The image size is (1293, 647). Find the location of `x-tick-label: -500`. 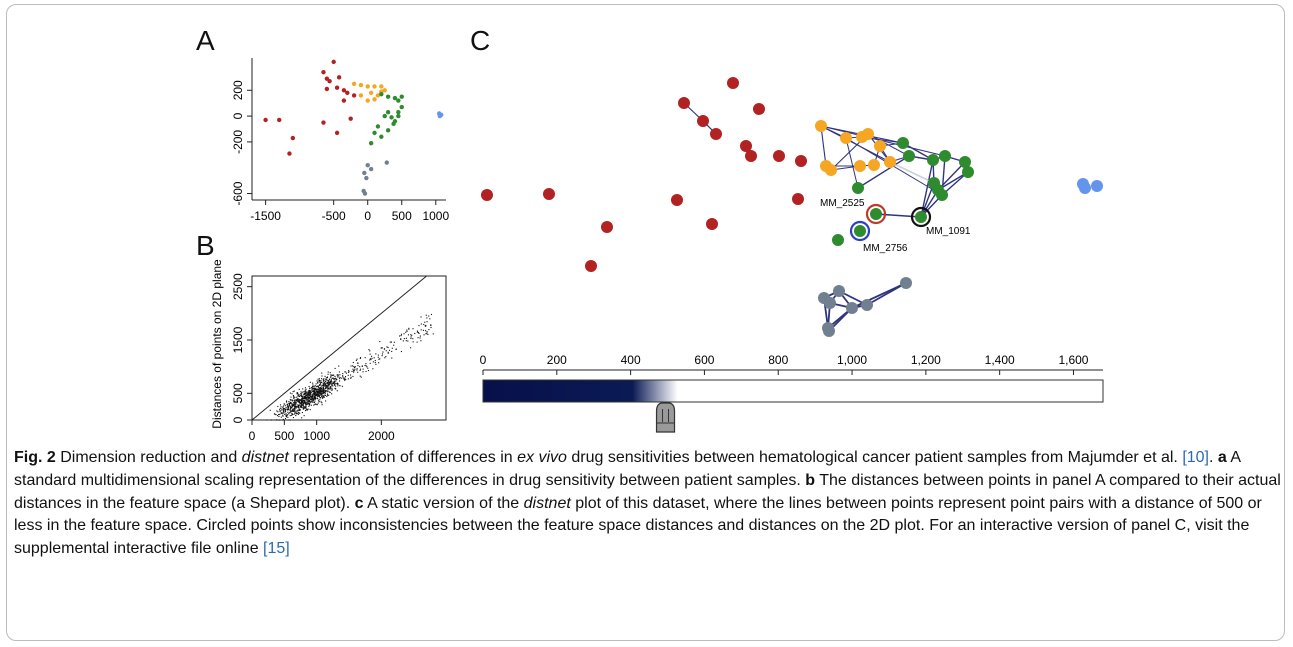

x-tick-label: -500 is located at coordinates (334, 216).